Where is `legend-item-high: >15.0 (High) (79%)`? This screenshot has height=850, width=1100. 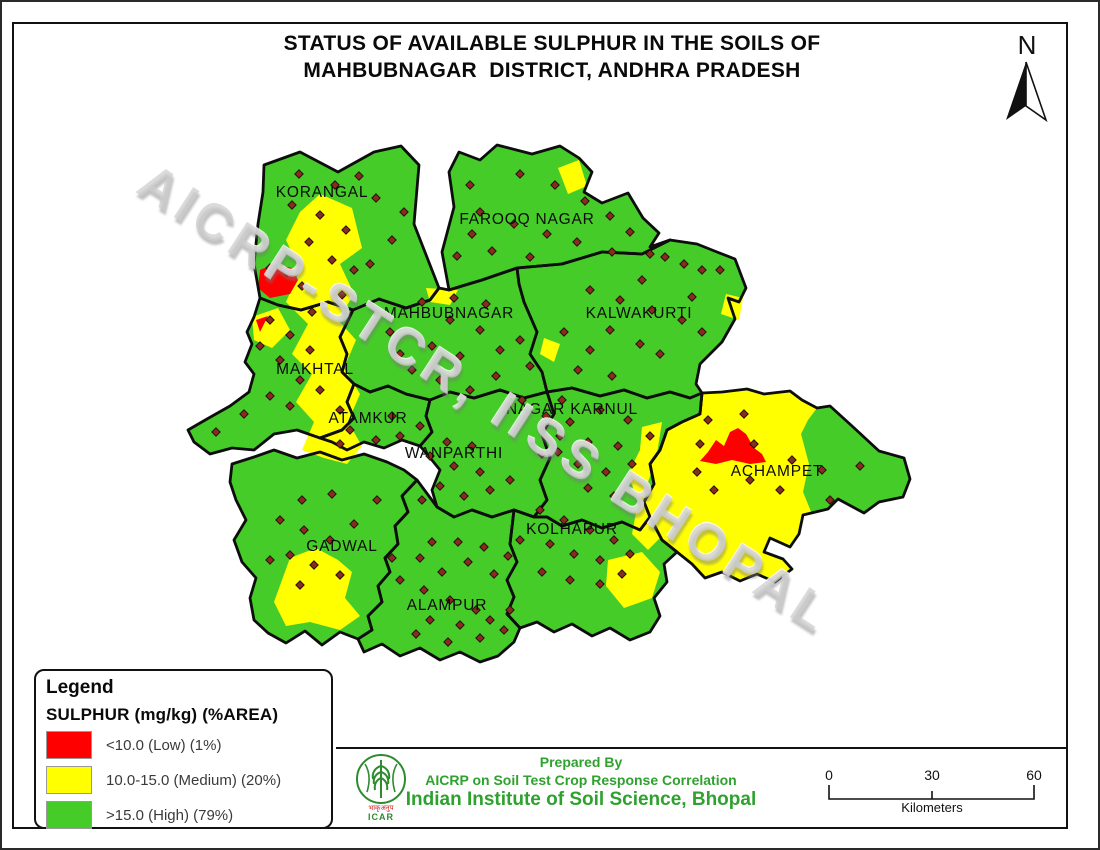 legend-item-high: >15.0 (High) (79%) is located at coordinates (183, 815).